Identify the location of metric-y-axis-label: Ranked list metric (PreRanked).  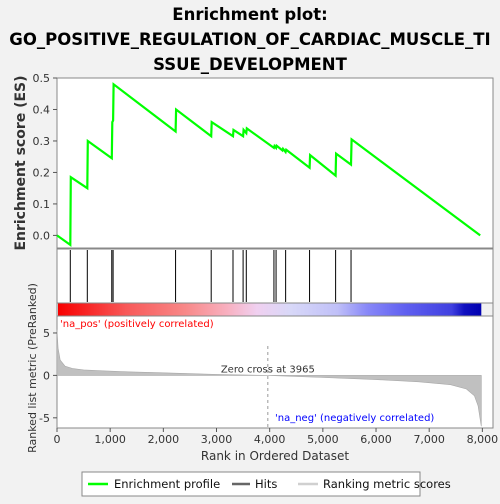
(32, 368).